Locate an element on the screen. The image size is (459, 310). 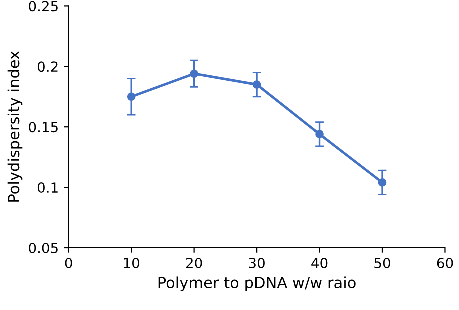
x-tick-label: 10 is located at coordinates (132, 263).